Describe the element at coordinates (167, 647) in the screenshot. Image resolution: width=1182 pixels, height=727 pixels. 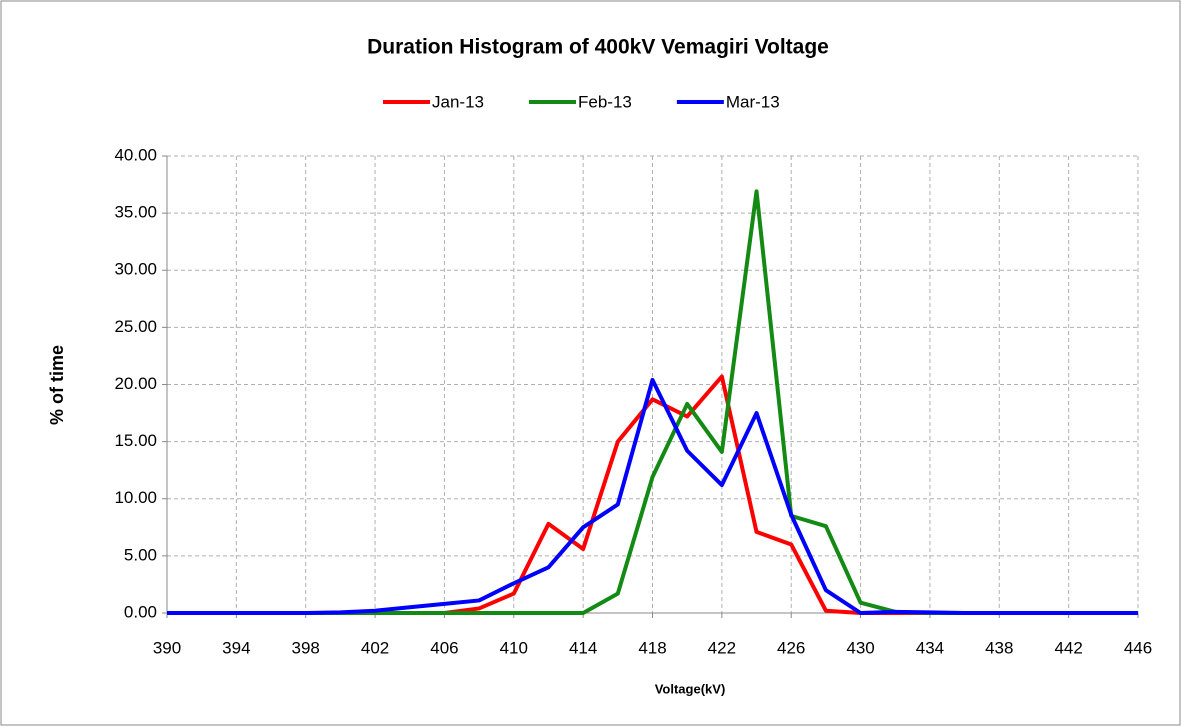
I see `x-tick-label: 390` at that location.